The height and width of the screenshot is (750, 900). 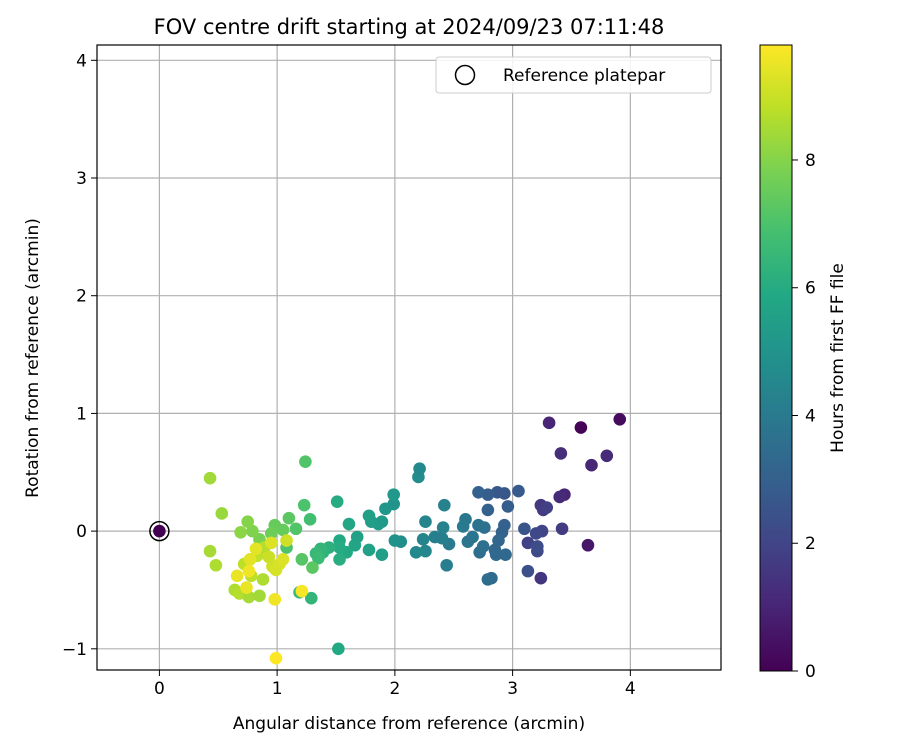 I want to click on legend-box, so click(x=573, y=75).